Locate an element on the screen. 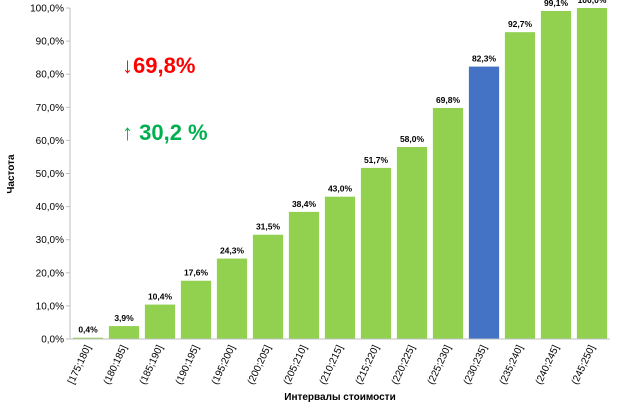 The width and height of the screenshot is (620, 408). x-tick-label: [175;180] is located at coordinates (80, 364).